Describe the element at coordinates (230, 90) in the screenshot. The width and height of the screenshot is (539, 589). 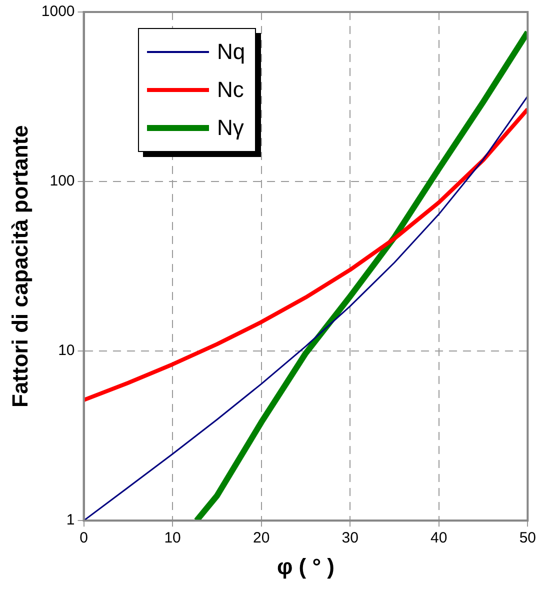
I see `legend-label: Nc` at that location.